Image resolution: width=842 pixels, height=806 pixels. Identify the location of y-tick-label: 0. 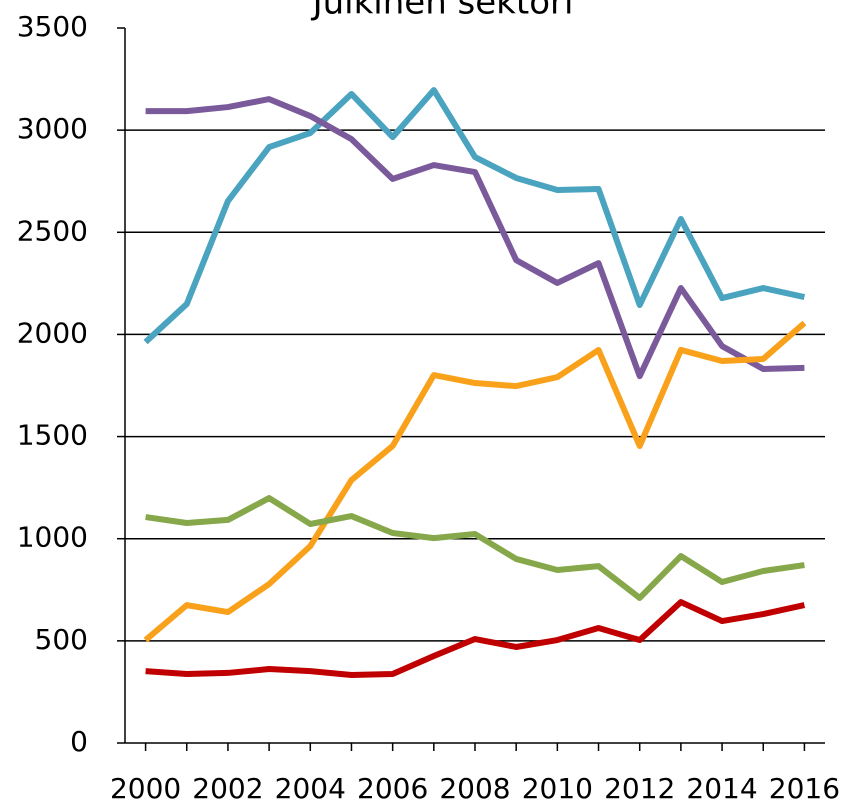
(79, 741).